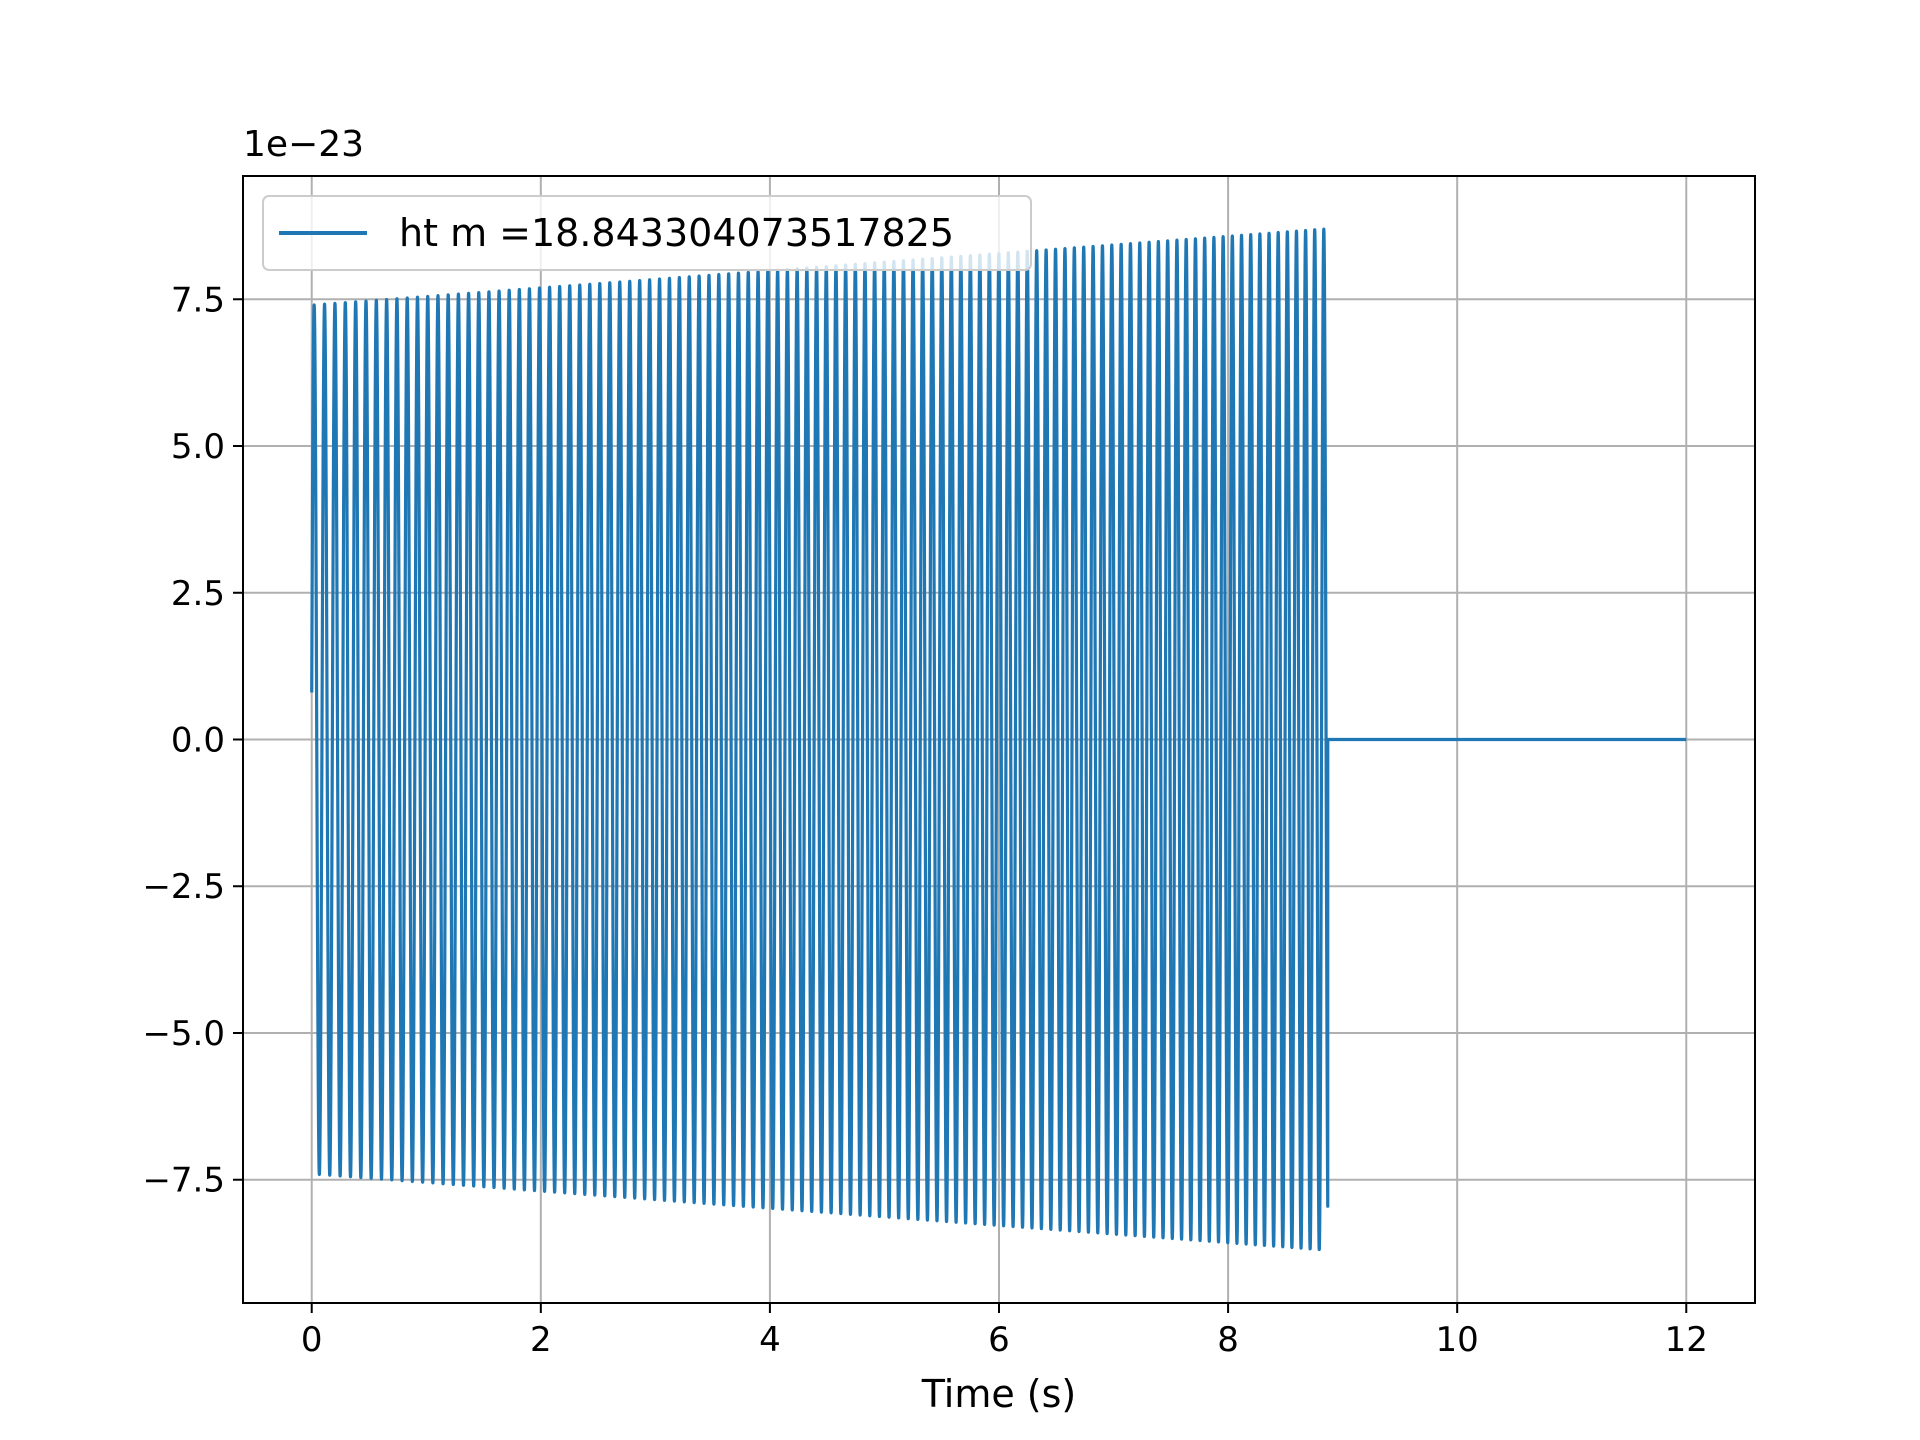 Image resolution: width=1920 pixels, height=1440 pixels. I want to click on x-tick-label: 12, so click(1686, 1340).